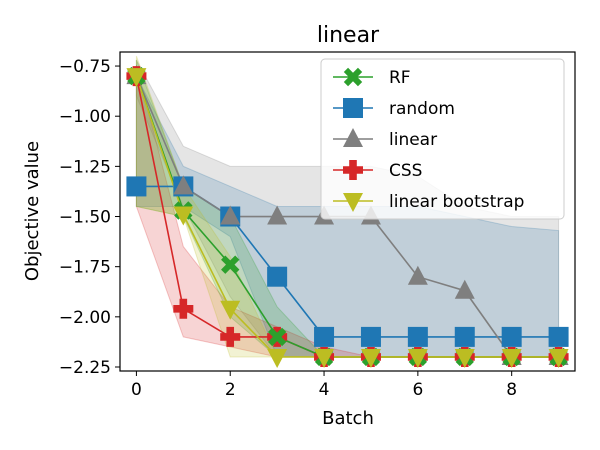 The width and height of the screenshot is (600, 450). Describe the element at coordinates (85, 368) in the screenshot. I see `y-tick-label: −2.25` at that location.